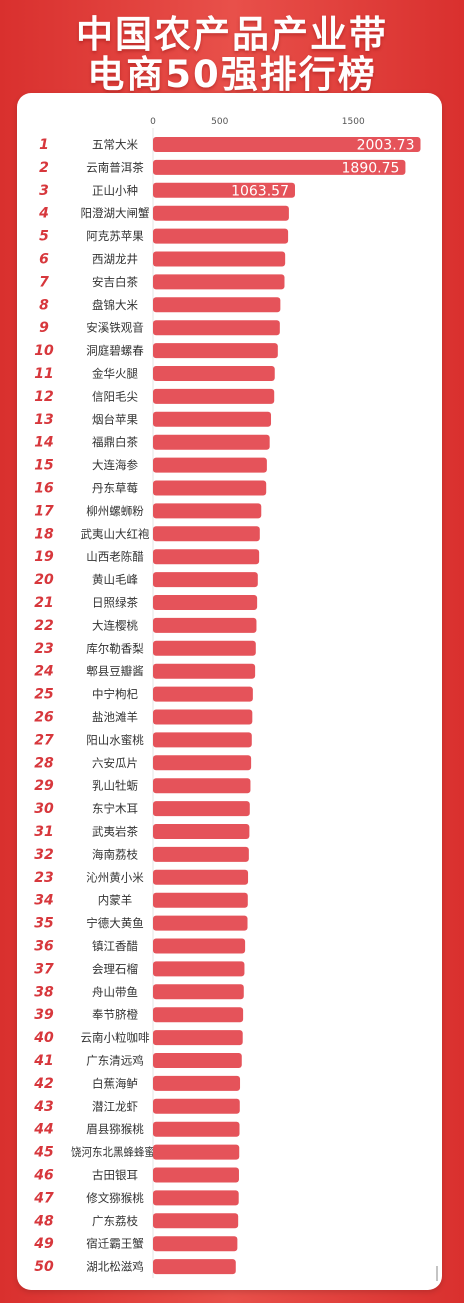 The height and width of the screenshot is (1303, 464). I want to click on bar-row: 8 盘锦大米, so click(160, 305).